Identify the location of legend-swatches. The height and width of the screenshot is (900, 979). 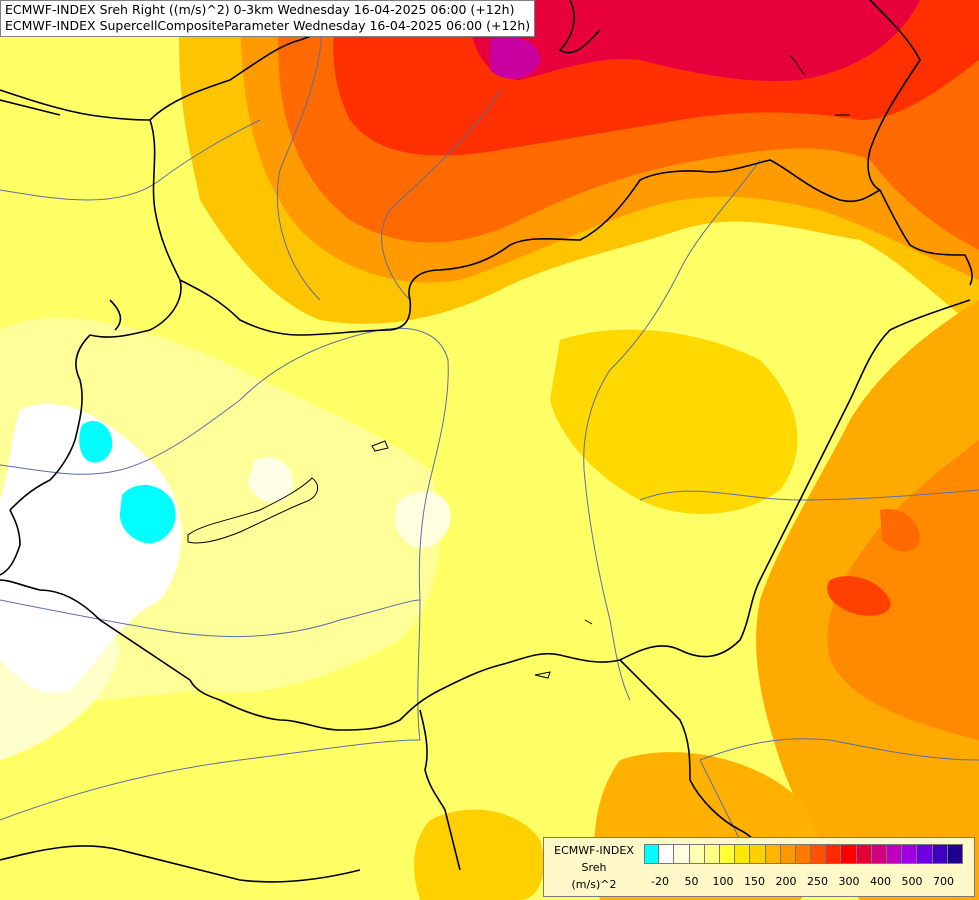
(803, 854).